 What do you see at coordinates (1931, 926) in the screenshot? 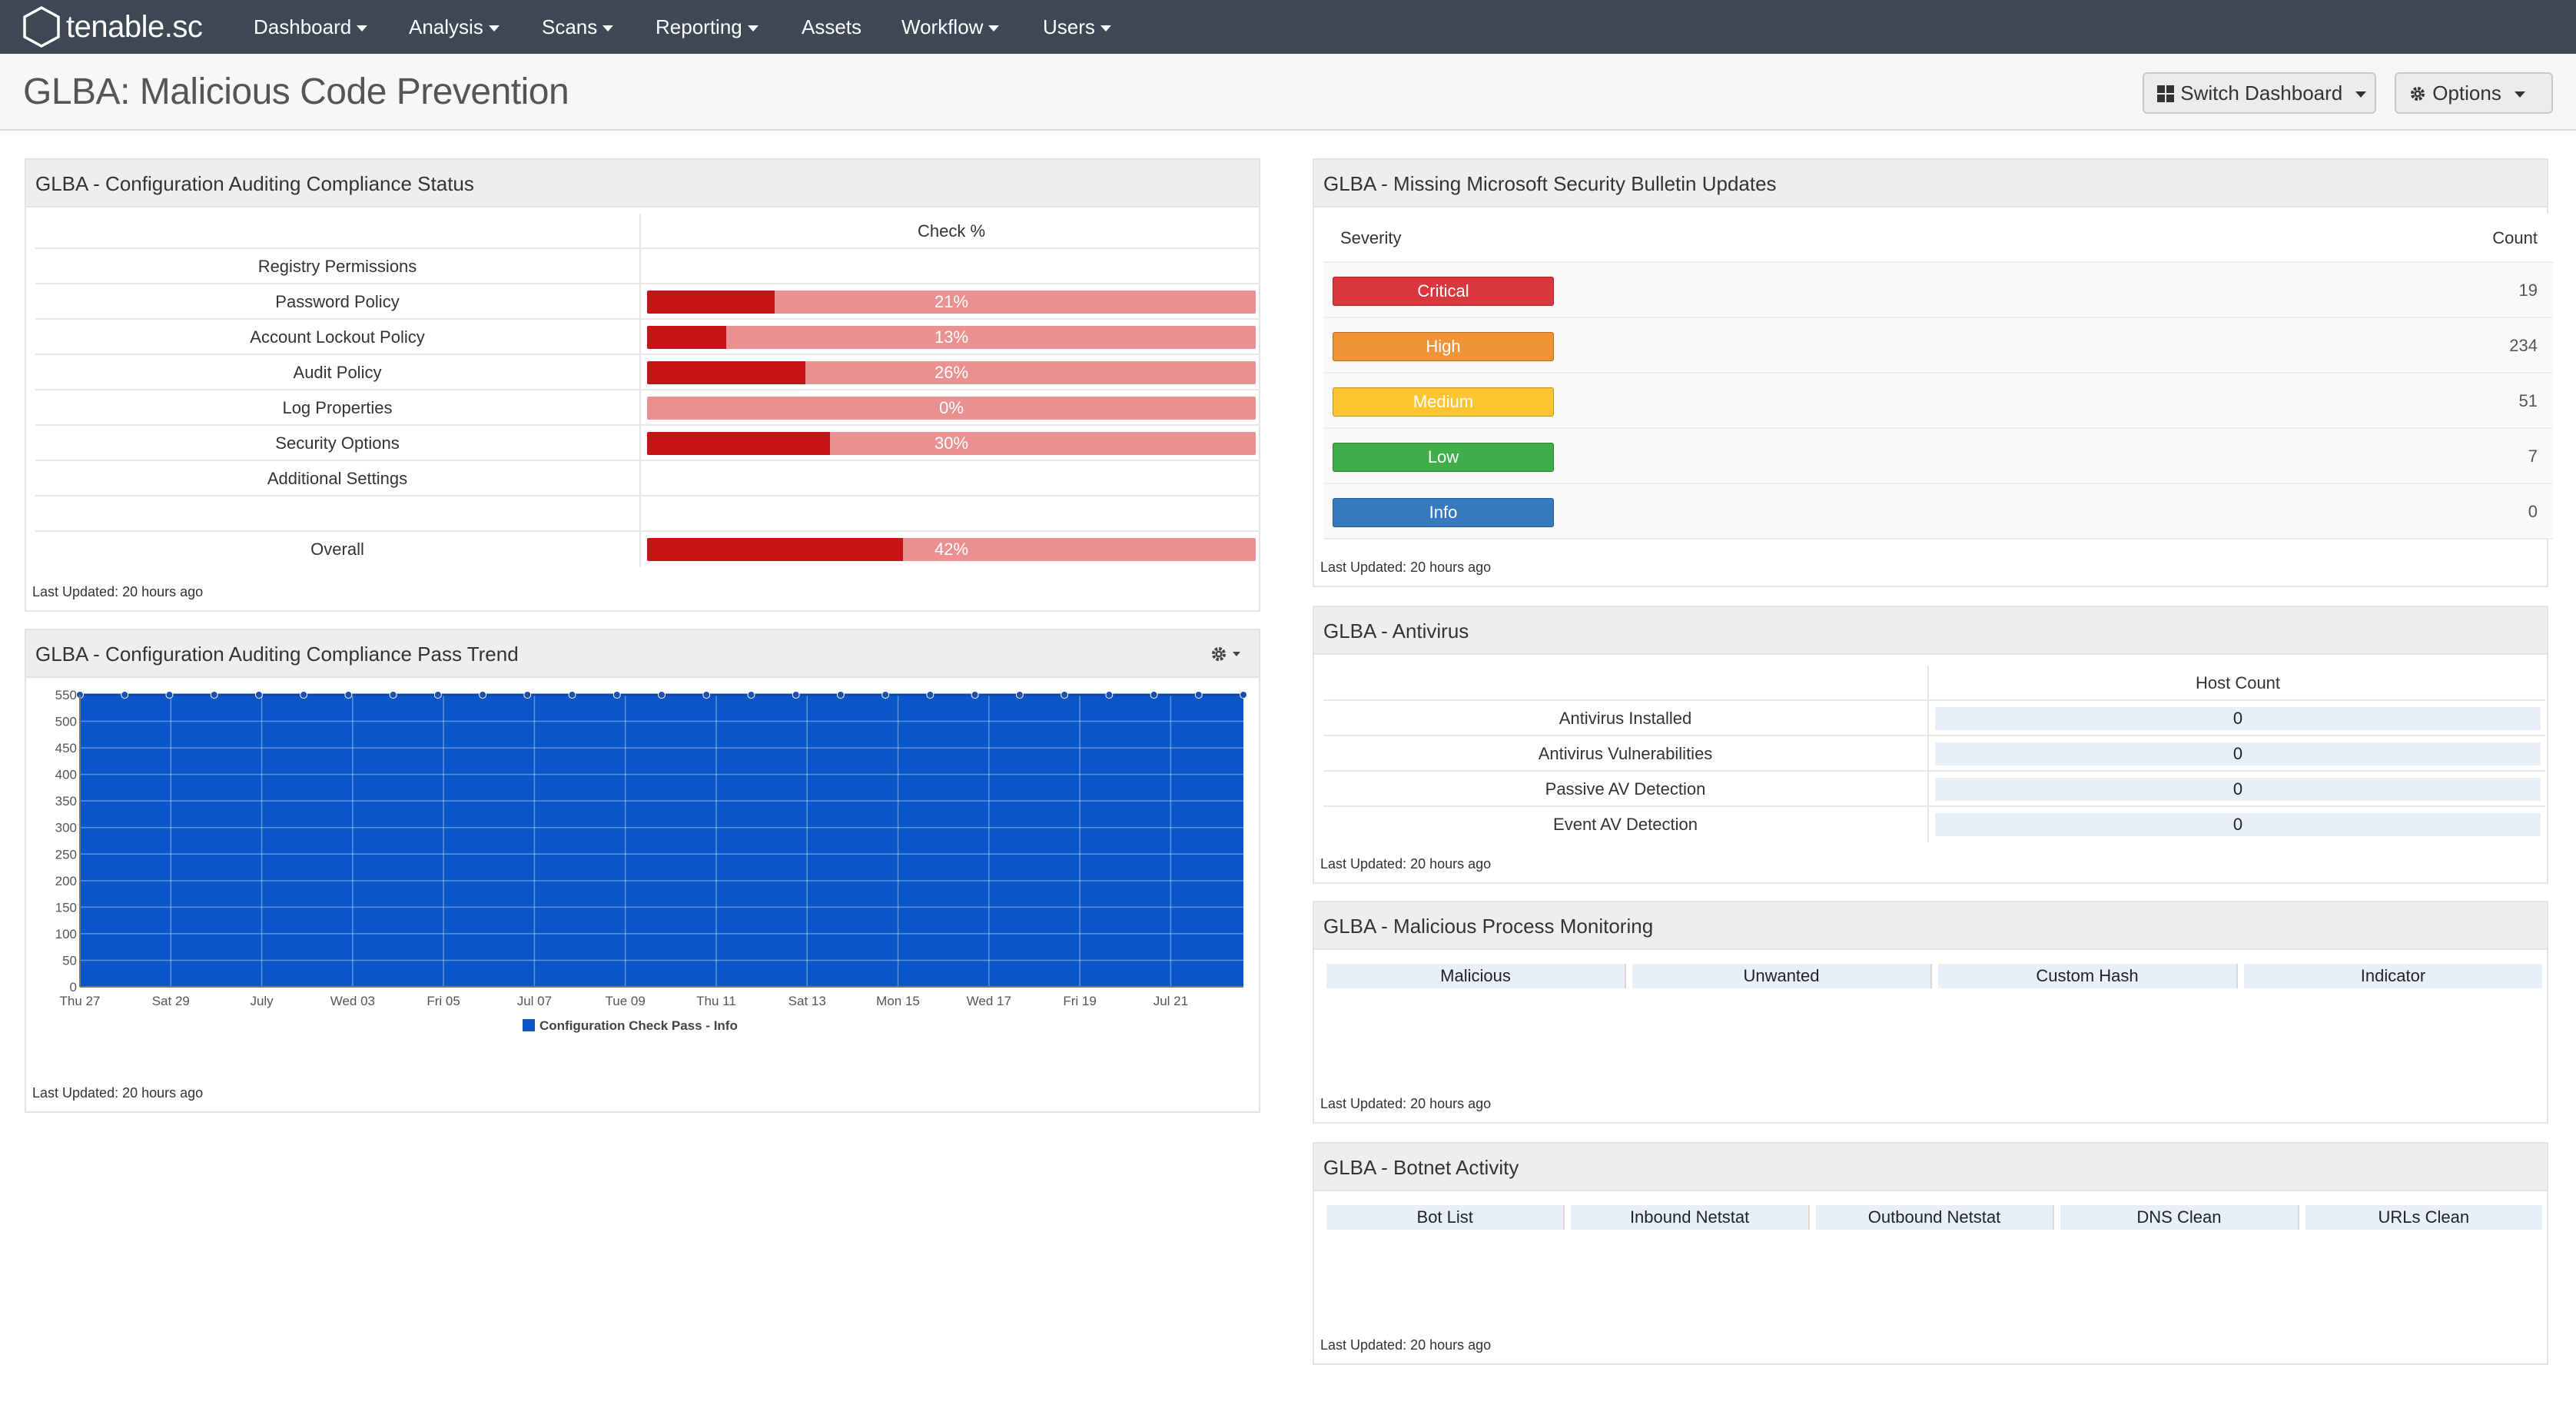
I see `widget-title: GLBA - Malicious Process Monitoring` at bounding box center [1931, 926].